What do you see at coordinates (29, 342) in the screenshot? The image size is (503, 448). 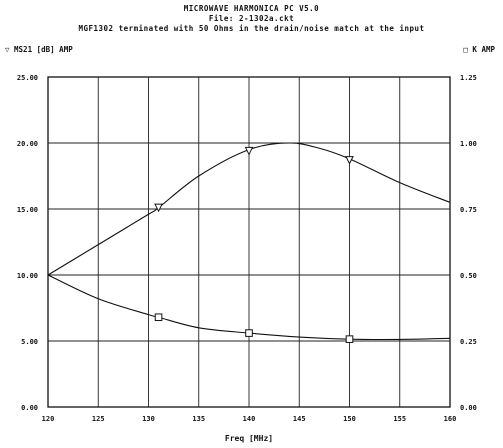 I see `y-left-tick-label: 5.00` at bounding box center [29, 342].